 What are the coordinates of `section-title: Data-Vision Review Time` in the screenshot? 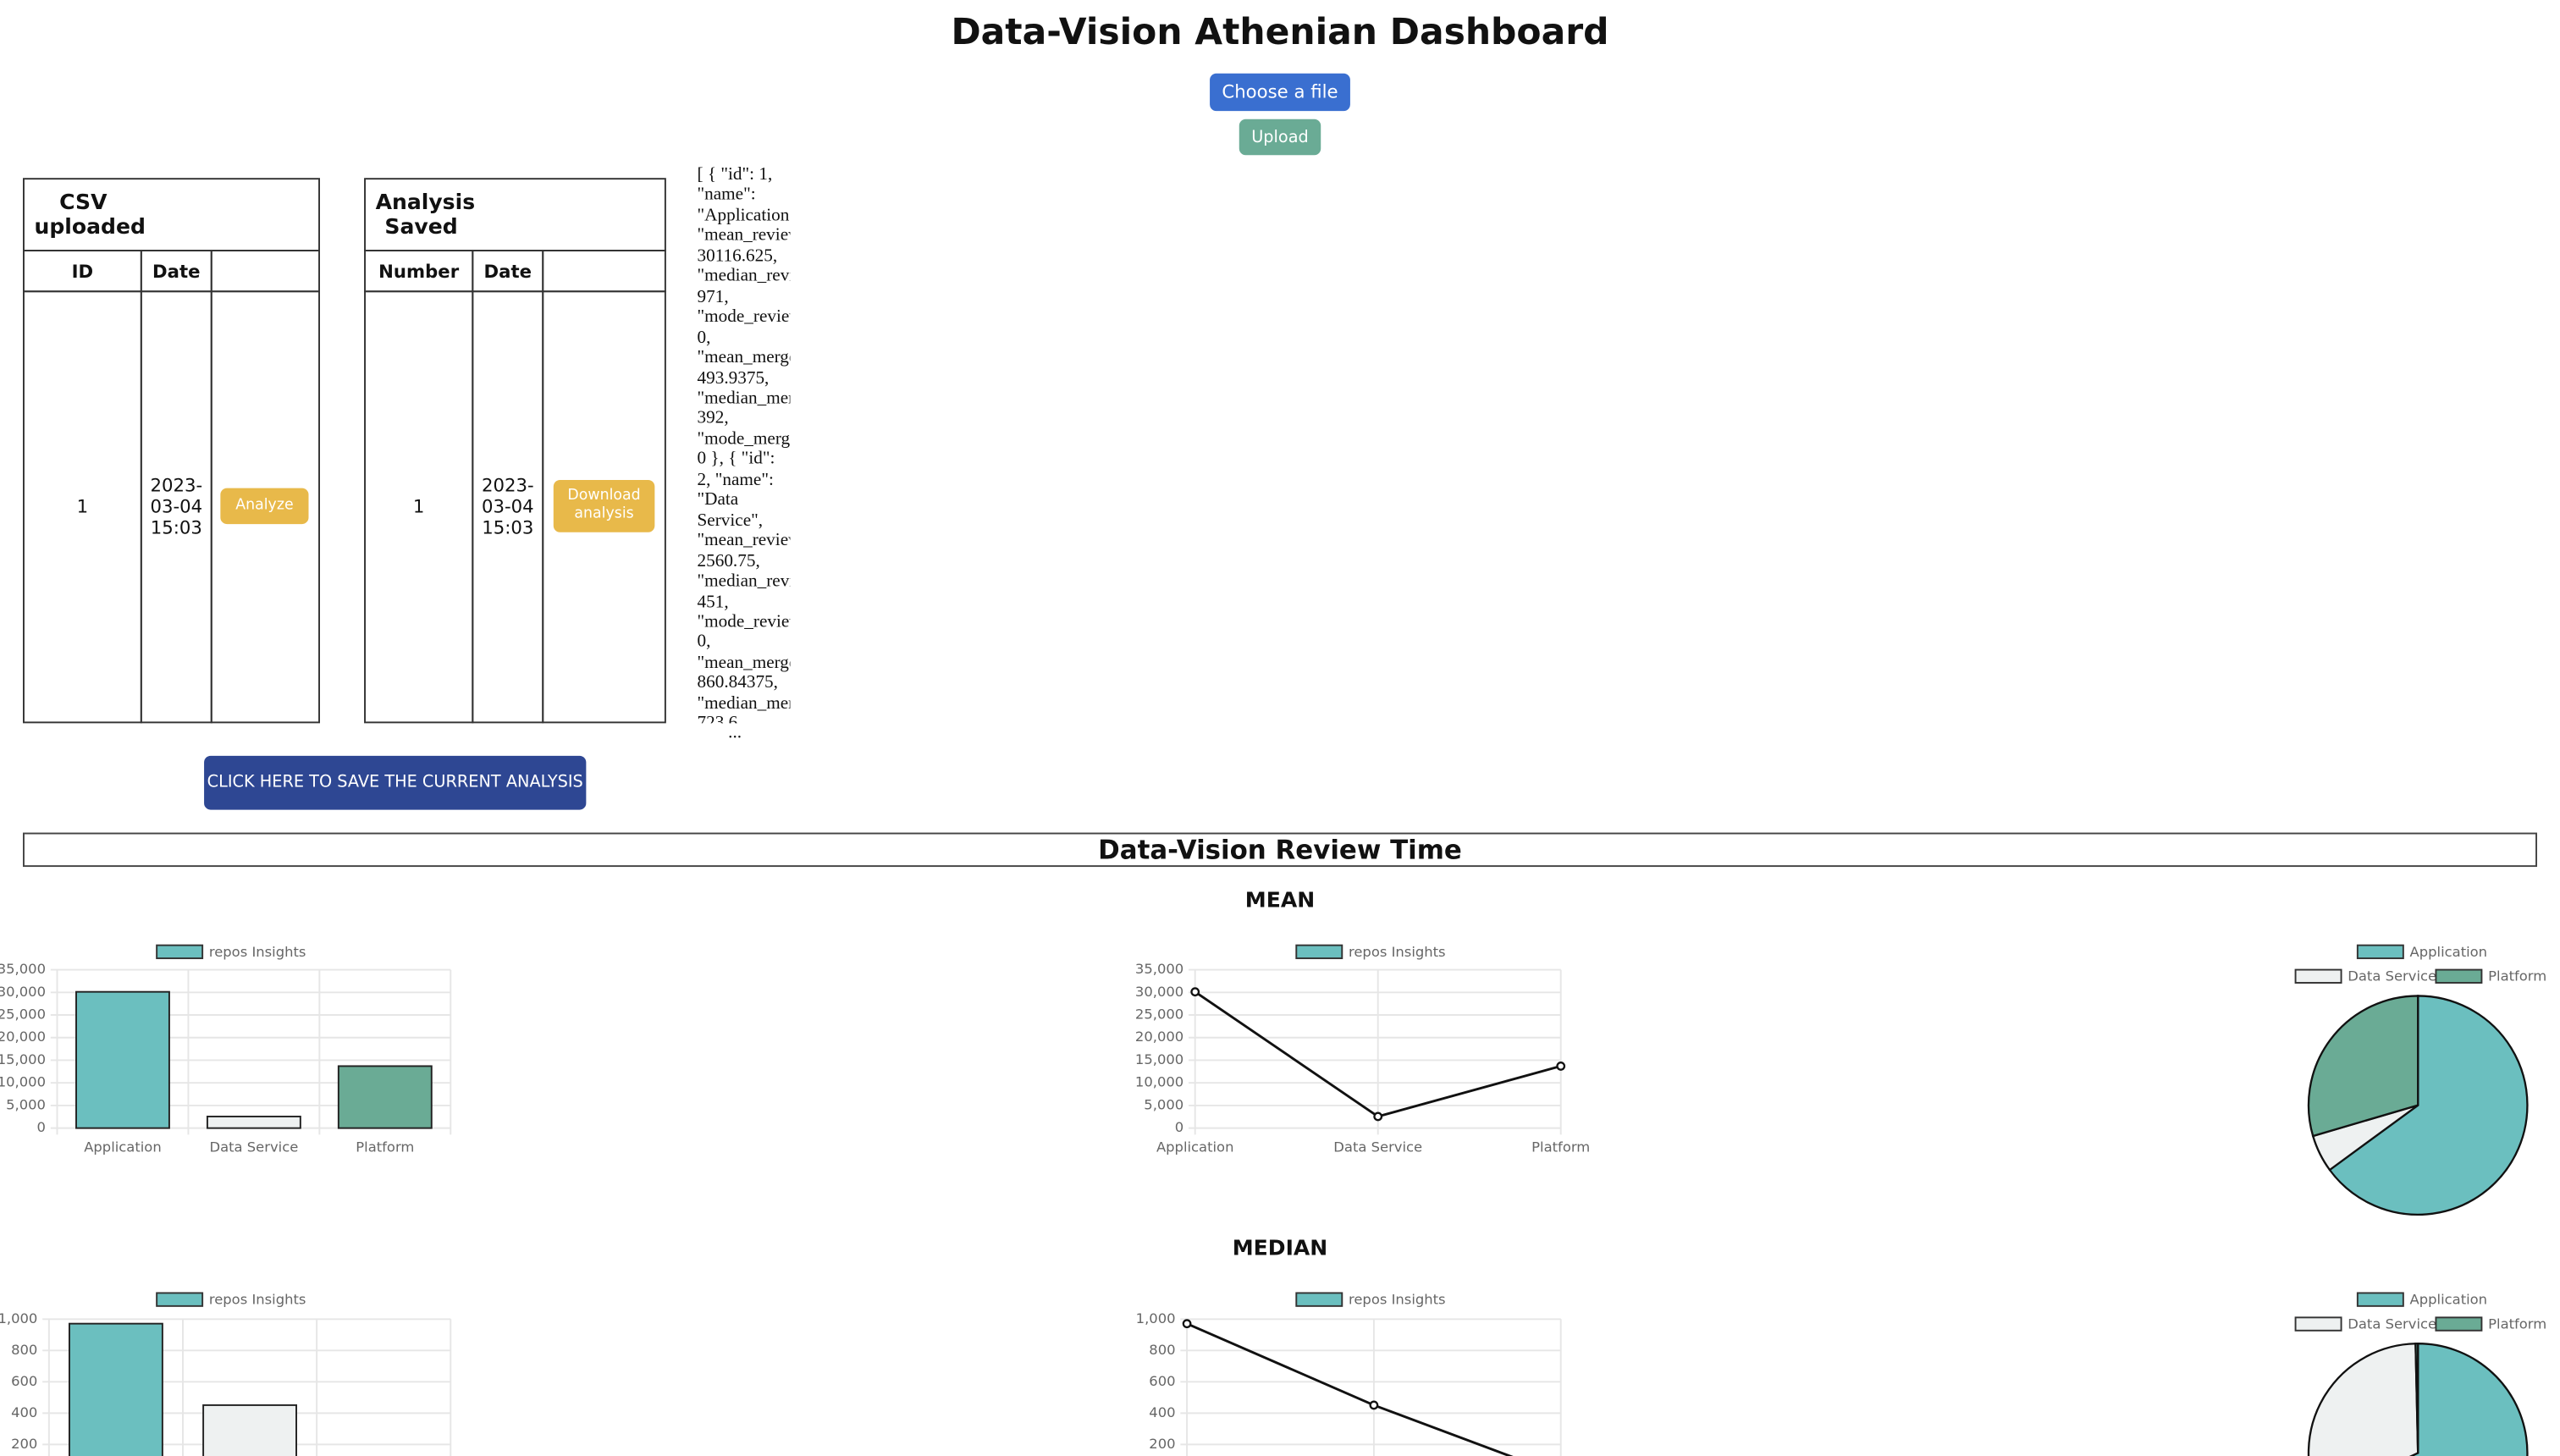 It's located at (1279, 850).